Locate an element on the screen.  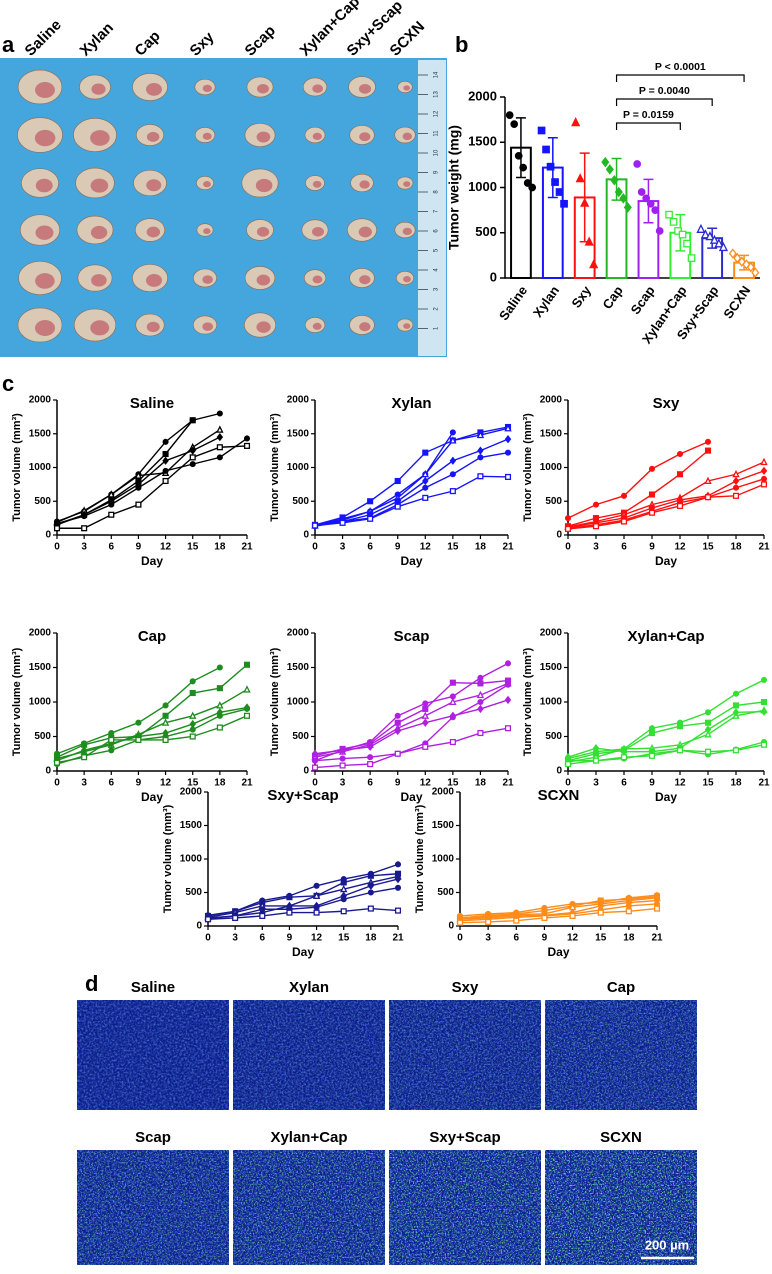
ruler-label: 6 is located at coordinates (437, 231).